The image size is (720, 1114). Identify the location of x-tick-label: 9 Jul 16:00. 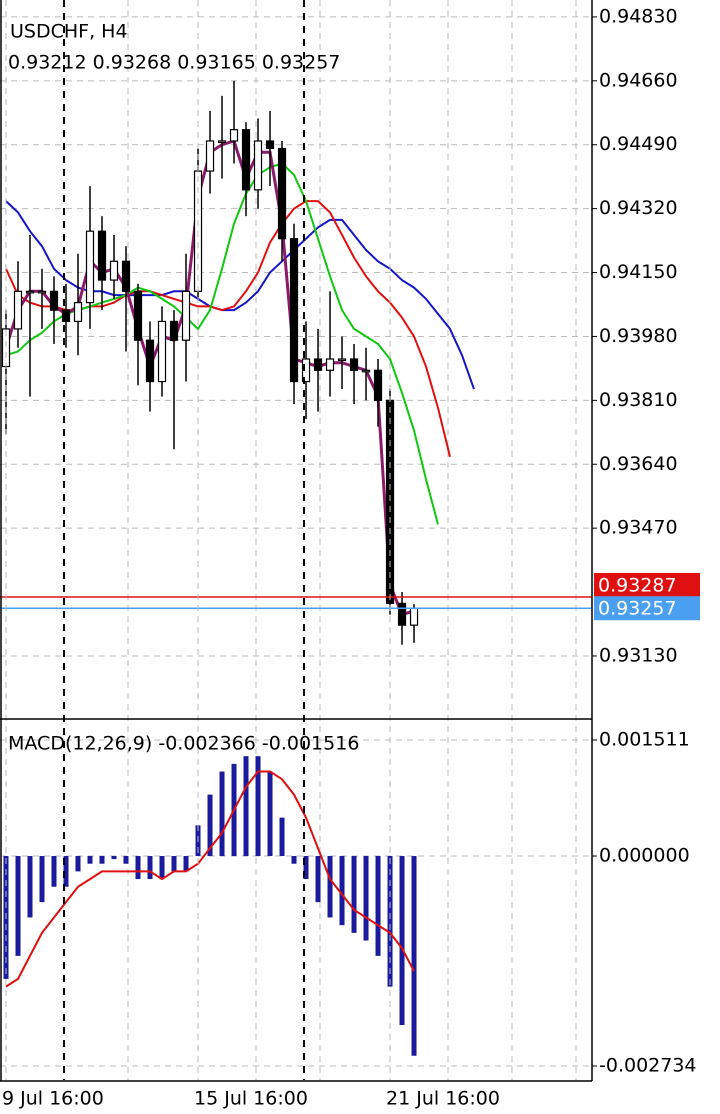
(53, 1099).